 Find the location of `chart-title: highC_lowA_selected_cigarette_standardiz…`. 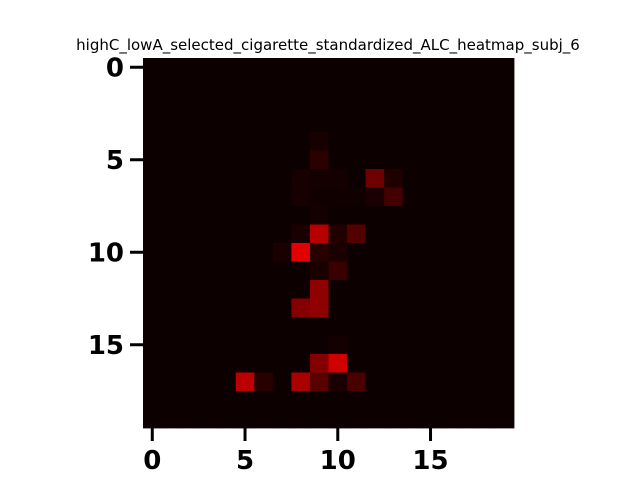

chart-title: highC_lowA_selected_cigarette_standardiz… is located at coordinates (328, 45).